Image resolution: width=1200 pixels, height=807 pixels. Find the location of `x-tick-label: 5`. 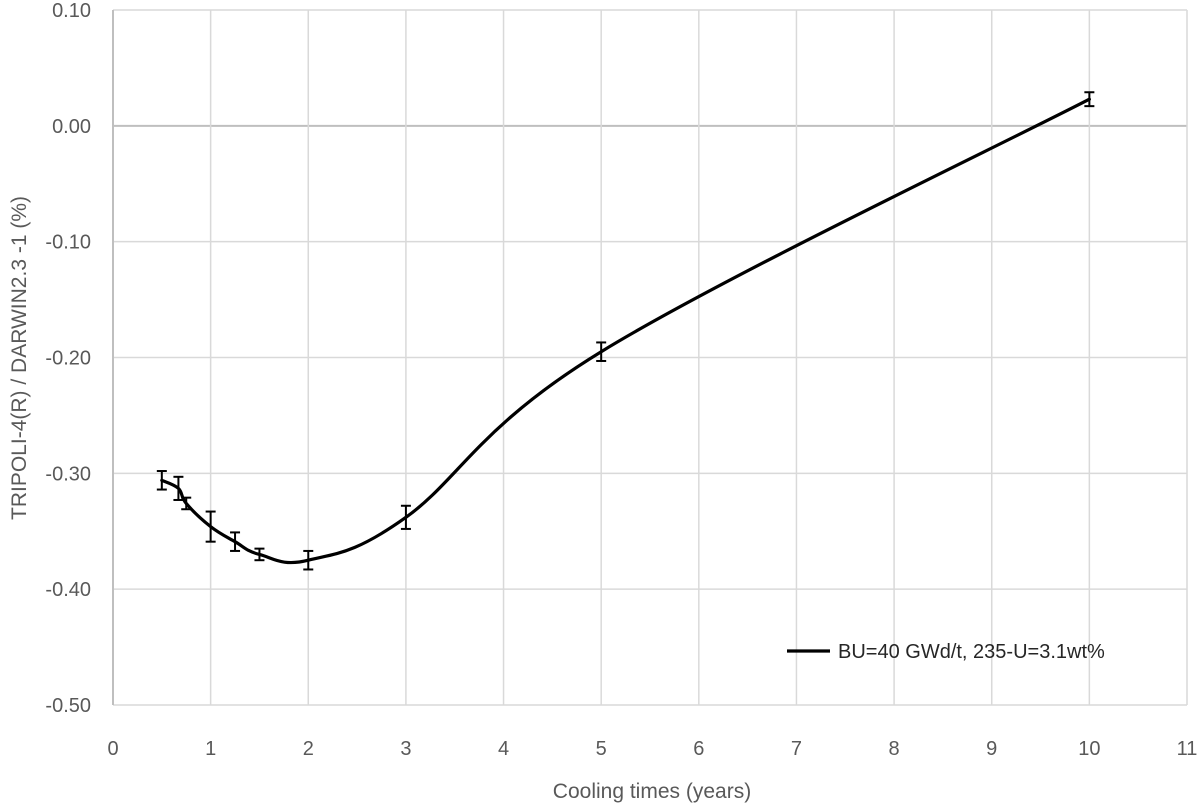

x-tick-label: 5 is located at coordinates (601, 749).